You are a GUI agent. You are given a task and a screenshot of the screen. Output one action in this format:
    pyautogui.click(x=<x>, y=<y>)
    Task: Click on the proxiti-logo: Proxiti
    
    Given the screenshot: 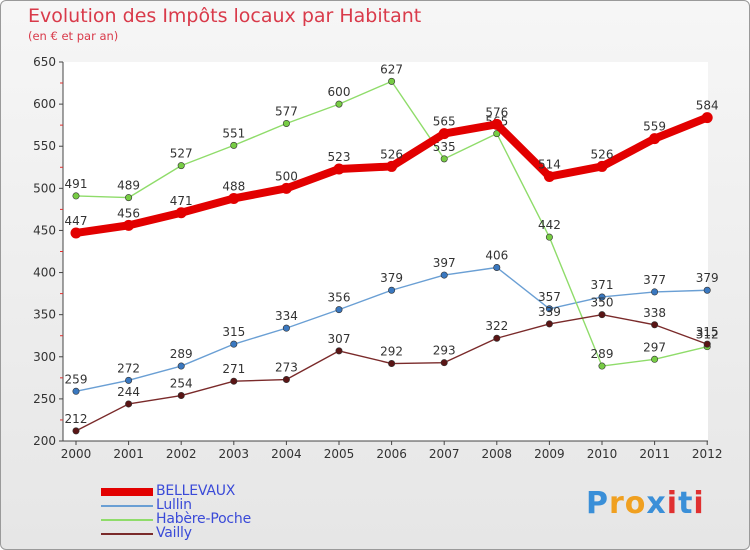 What is the action you would take?
    pyautogui.click(x=645, y=503)
    